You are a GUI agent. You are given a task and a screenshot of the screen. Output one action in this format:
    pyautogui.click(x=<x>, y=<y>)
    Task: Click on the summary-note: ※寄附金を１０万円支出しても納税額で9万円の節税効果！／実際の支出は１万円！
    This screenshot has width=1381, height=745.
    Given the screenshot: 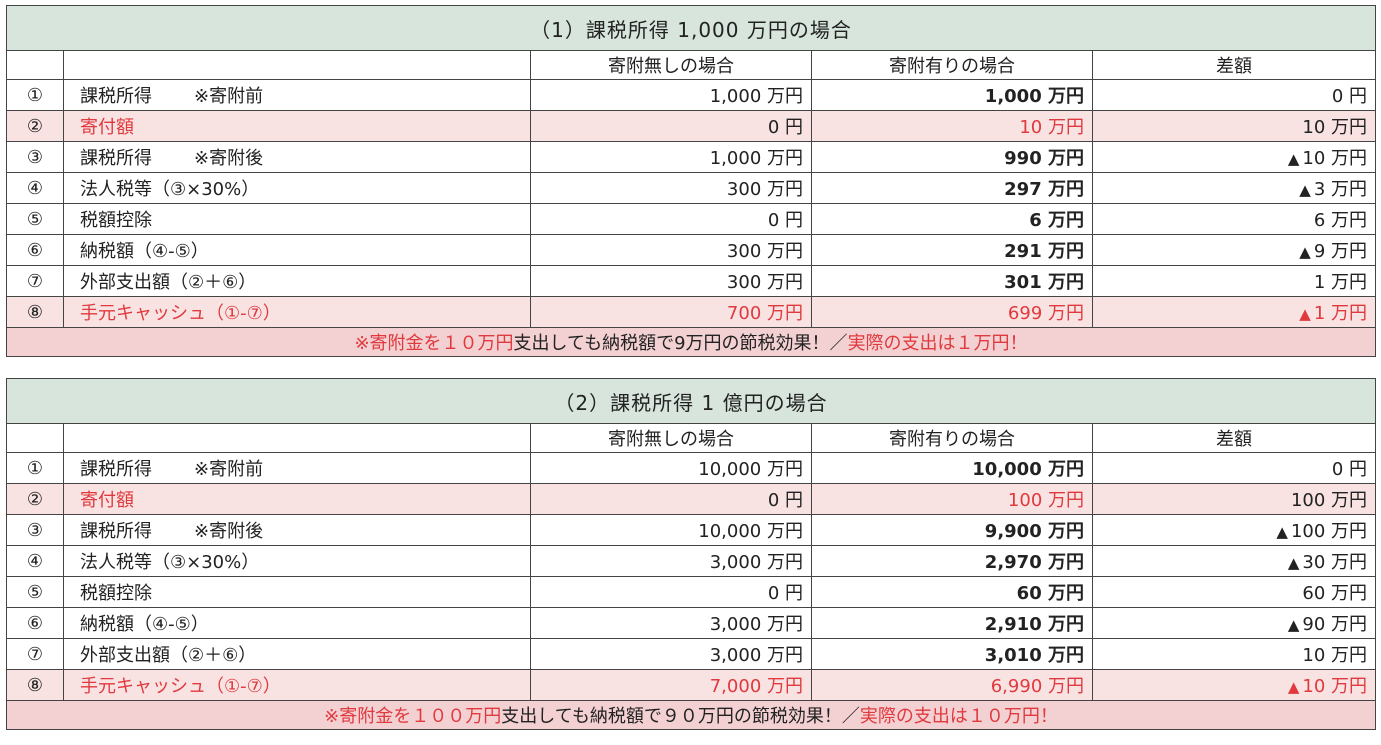 What is the action you would take?
    pyautogui.click(x=691, y=342)
    